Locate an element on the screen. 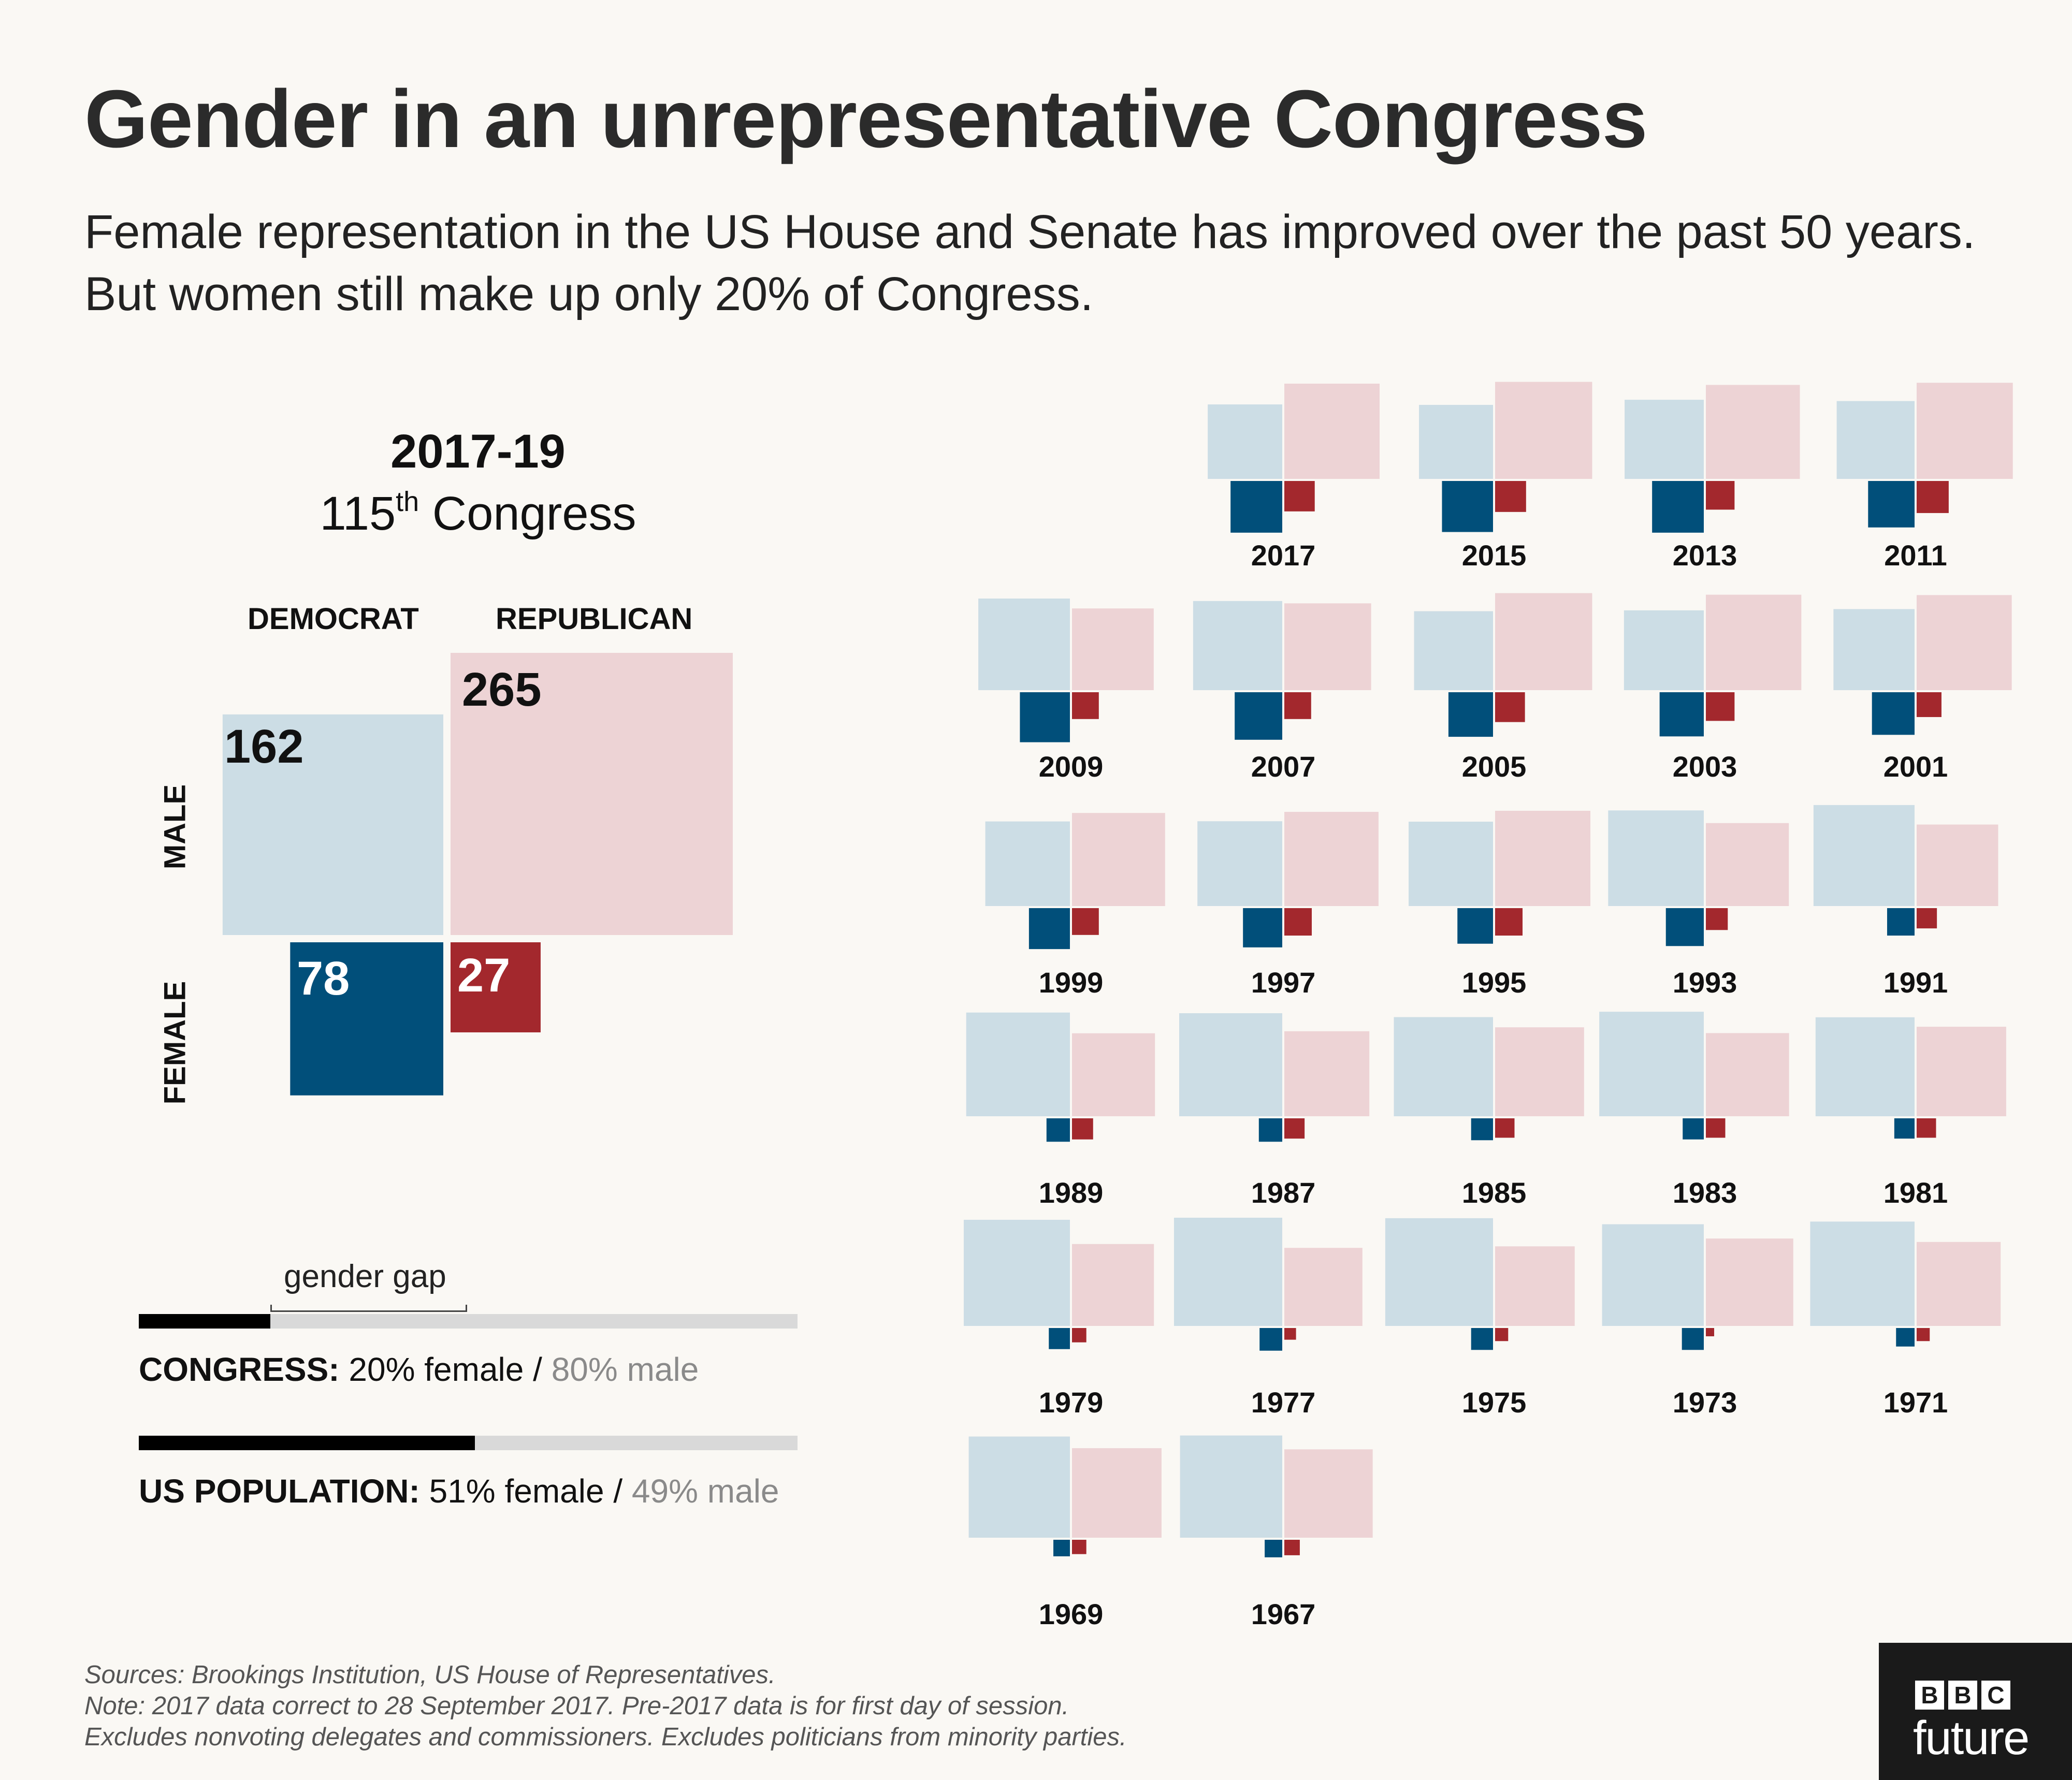 The width and height of the screenshot is (2072, 1780). mini-dem-female-1971 is located at coordinates (1905, 1337).